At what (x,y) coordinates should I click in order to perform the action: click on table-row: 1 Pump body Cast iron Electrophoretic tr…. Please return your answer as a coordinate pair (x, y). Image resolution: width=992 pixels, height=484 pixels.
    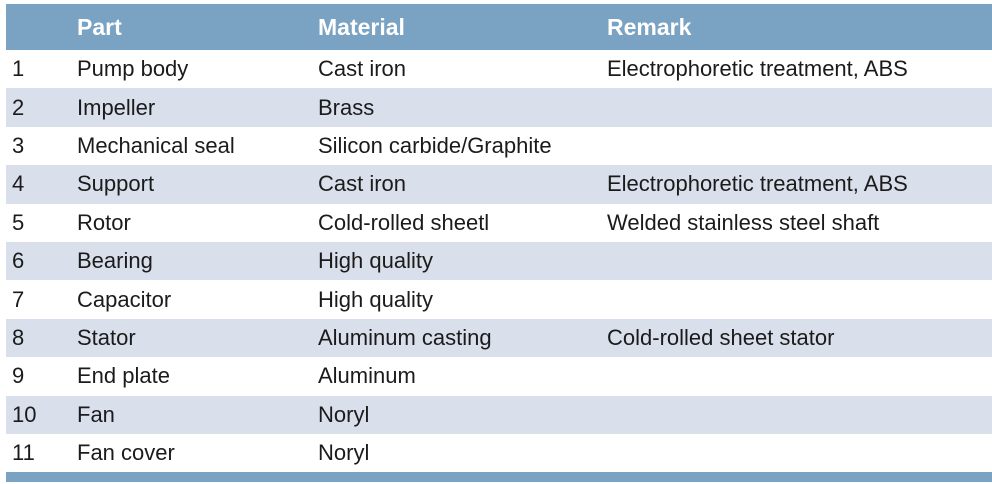
    Looking at the image, I should click on (499, 69).